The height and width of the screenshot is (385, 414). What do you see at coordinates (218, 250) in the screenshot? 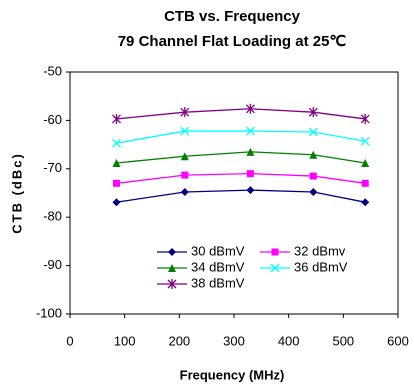
I see `legend-label: 30 dBmV` at bounding box center [218, 250].